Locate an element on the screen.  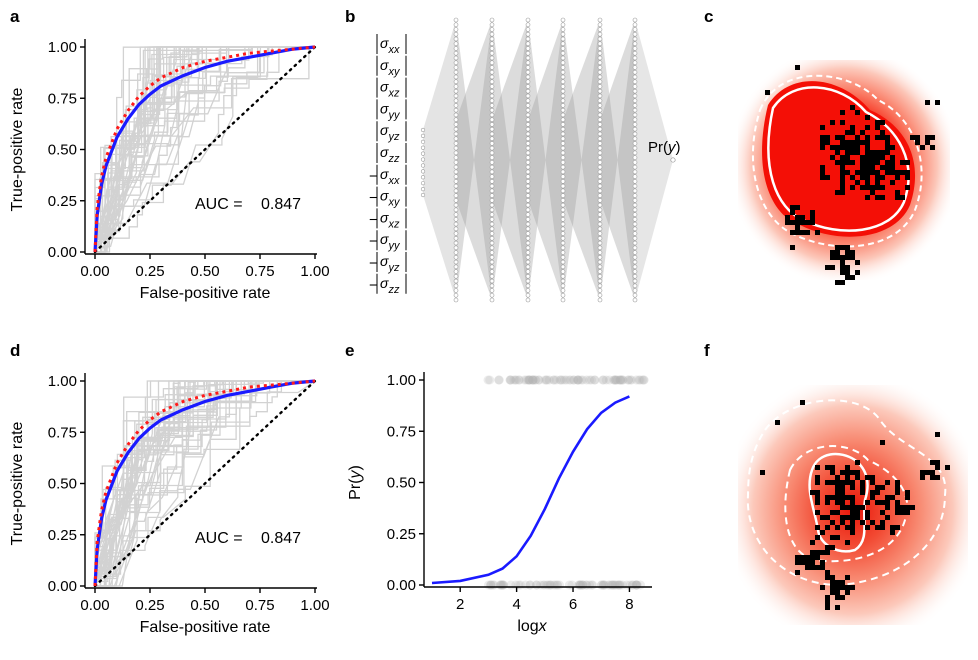
svg-text: σyy is located at coordinates (390, 241).